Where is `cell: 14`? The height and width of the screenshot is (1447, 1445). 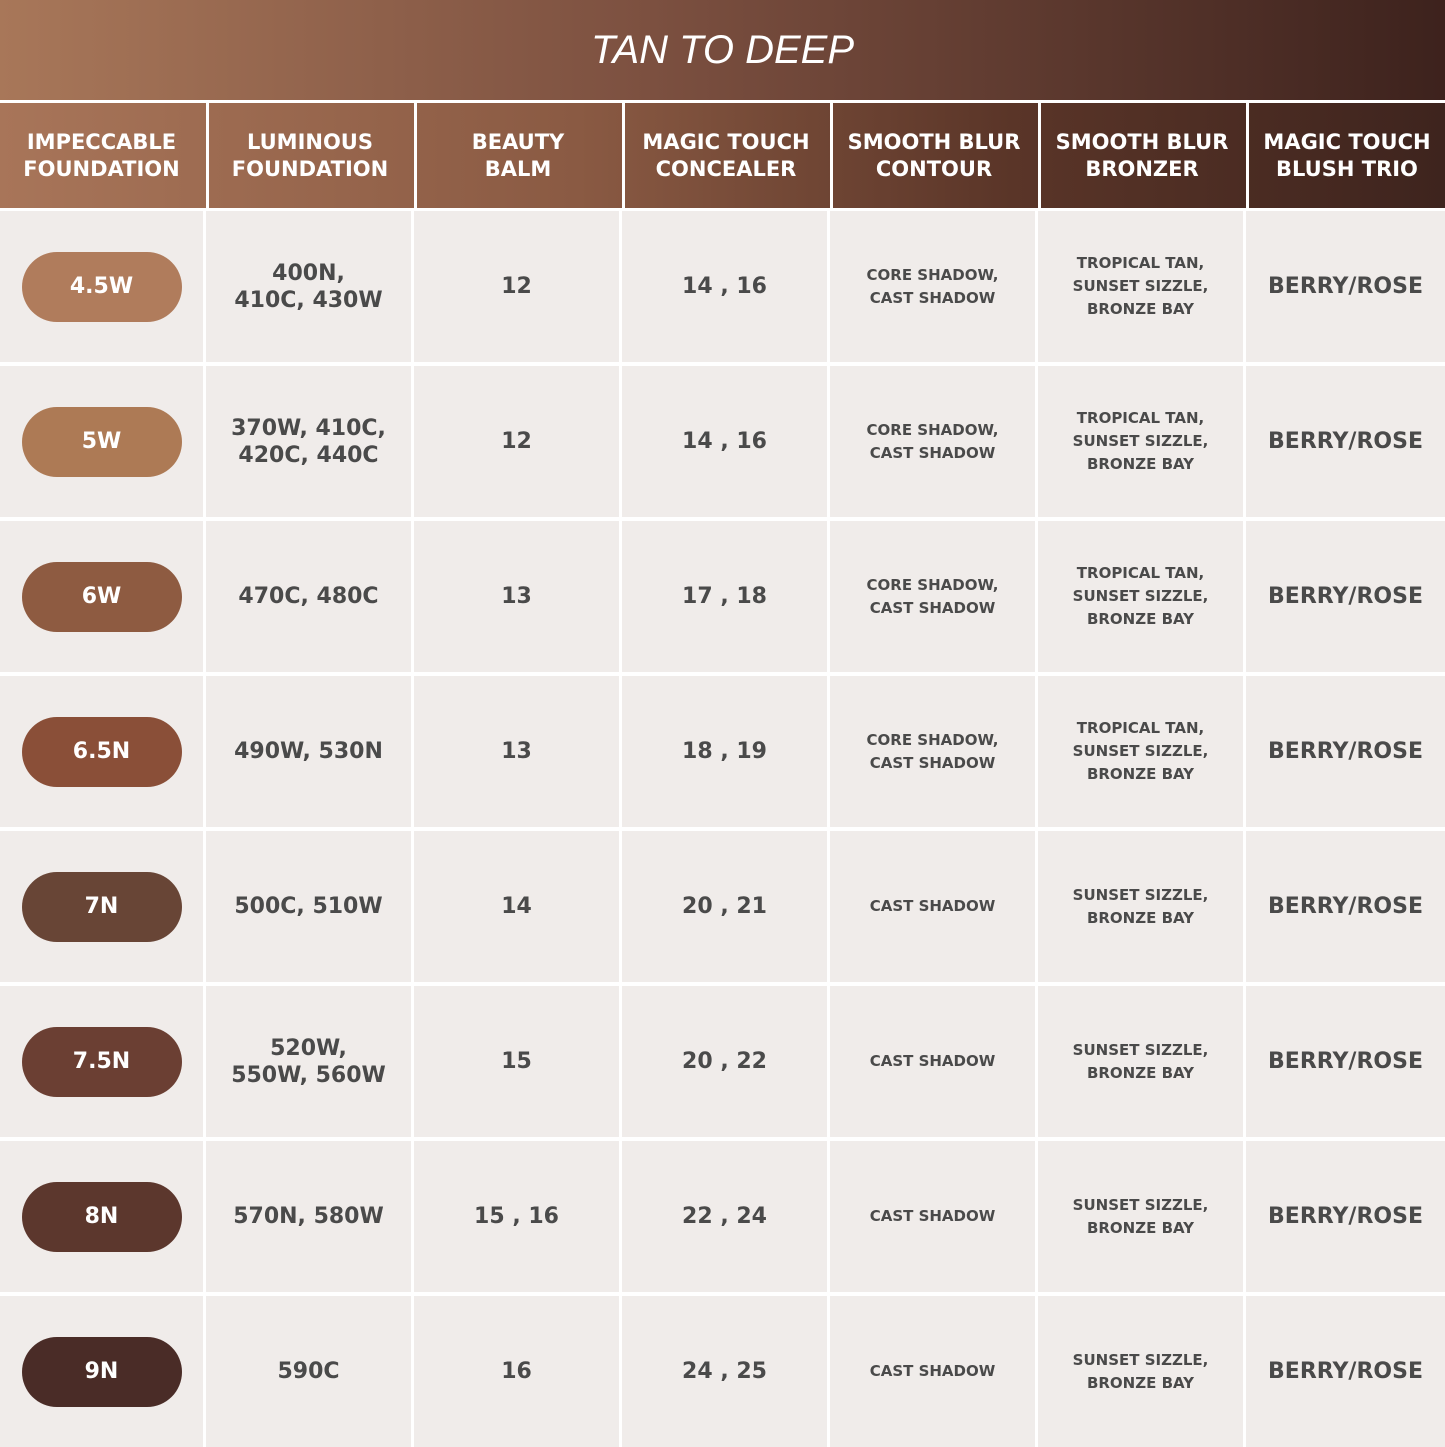 cell: 14 is located at coordinates (516, 906).